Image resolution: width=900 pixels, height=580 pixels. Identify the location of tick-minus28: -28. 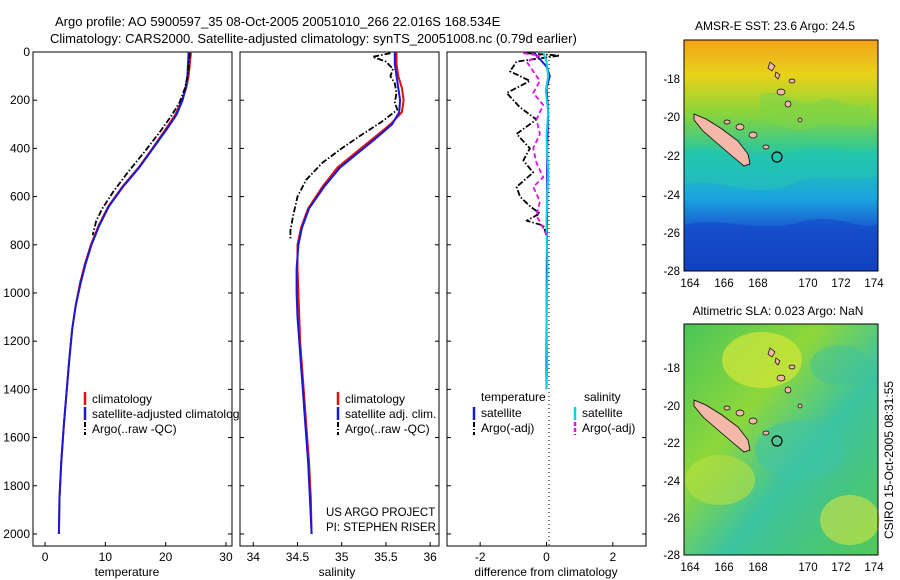
(671, 556).